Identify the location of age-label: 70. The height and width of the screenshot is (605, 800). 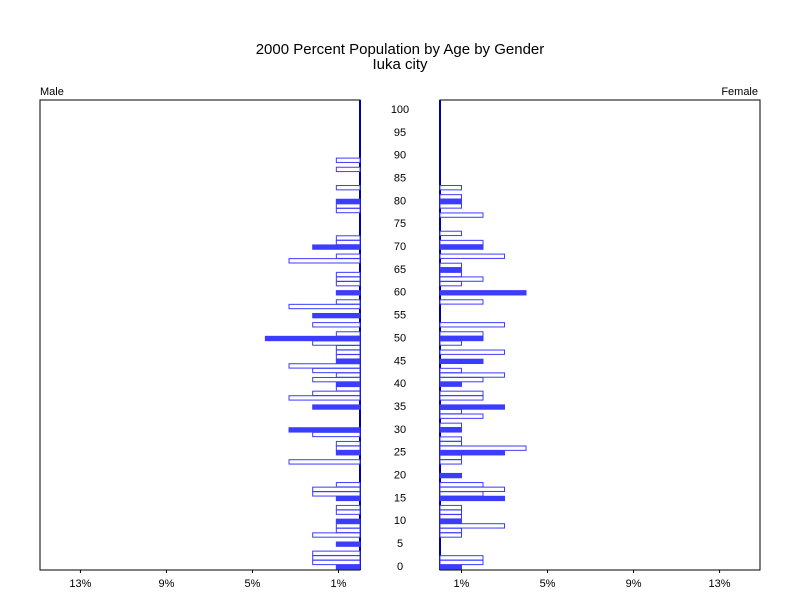
(400, 247).